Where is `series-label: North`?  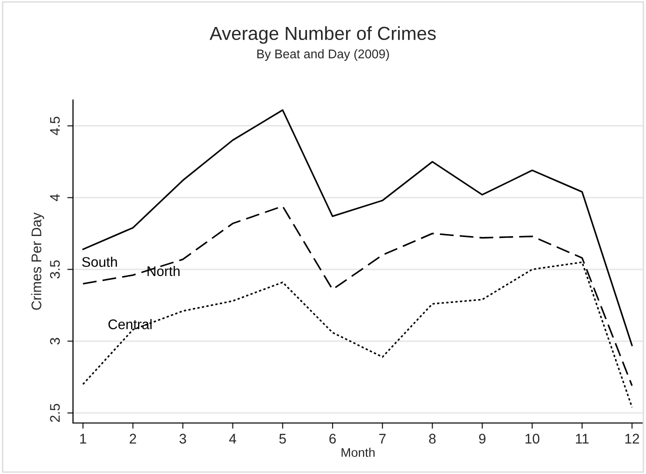 series-label: North is located at coordinates (164, 271).